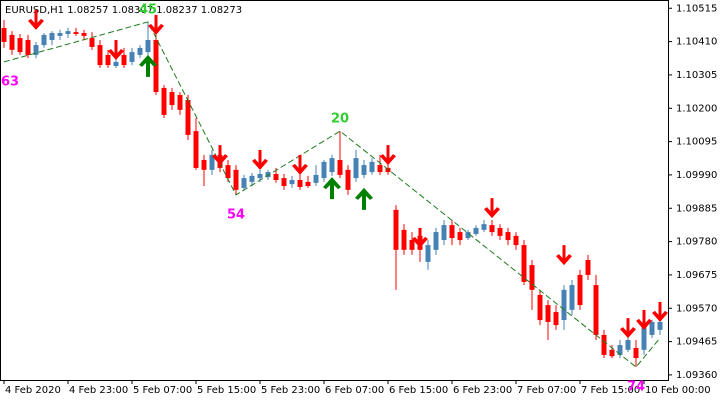 Image resolution: width=720 pixels, height=400 pixels. Describe the element at coordinates (696, 208) in the screenshot. I see `y-tick-label: 1.09885` at that location.